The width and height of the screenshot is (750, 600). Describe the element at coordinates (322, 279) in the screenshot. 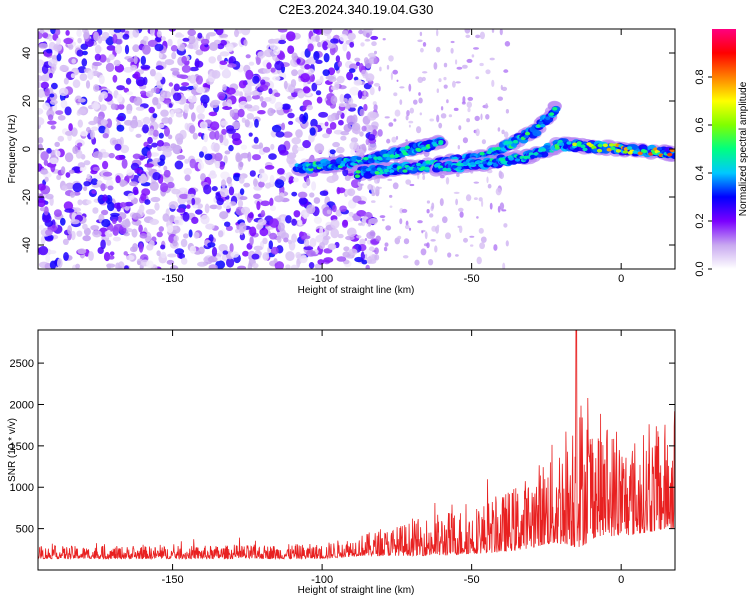

I see `spectrogram-x-tick-label: -100` at that location.